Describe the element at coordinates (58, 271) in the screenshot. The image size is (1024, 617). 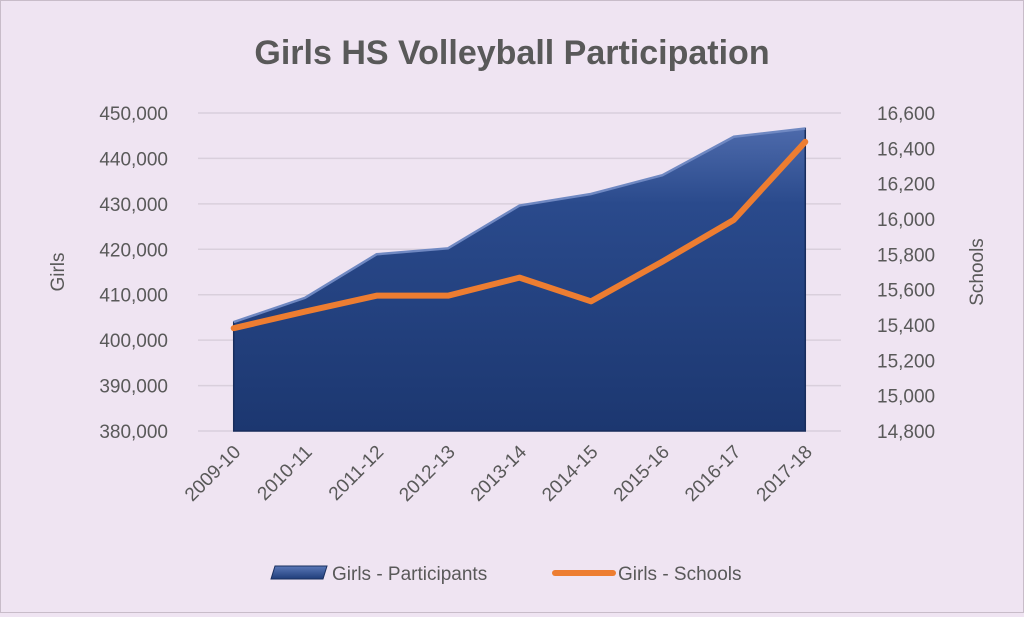
I see `left-axis-label: Girls` at that location.